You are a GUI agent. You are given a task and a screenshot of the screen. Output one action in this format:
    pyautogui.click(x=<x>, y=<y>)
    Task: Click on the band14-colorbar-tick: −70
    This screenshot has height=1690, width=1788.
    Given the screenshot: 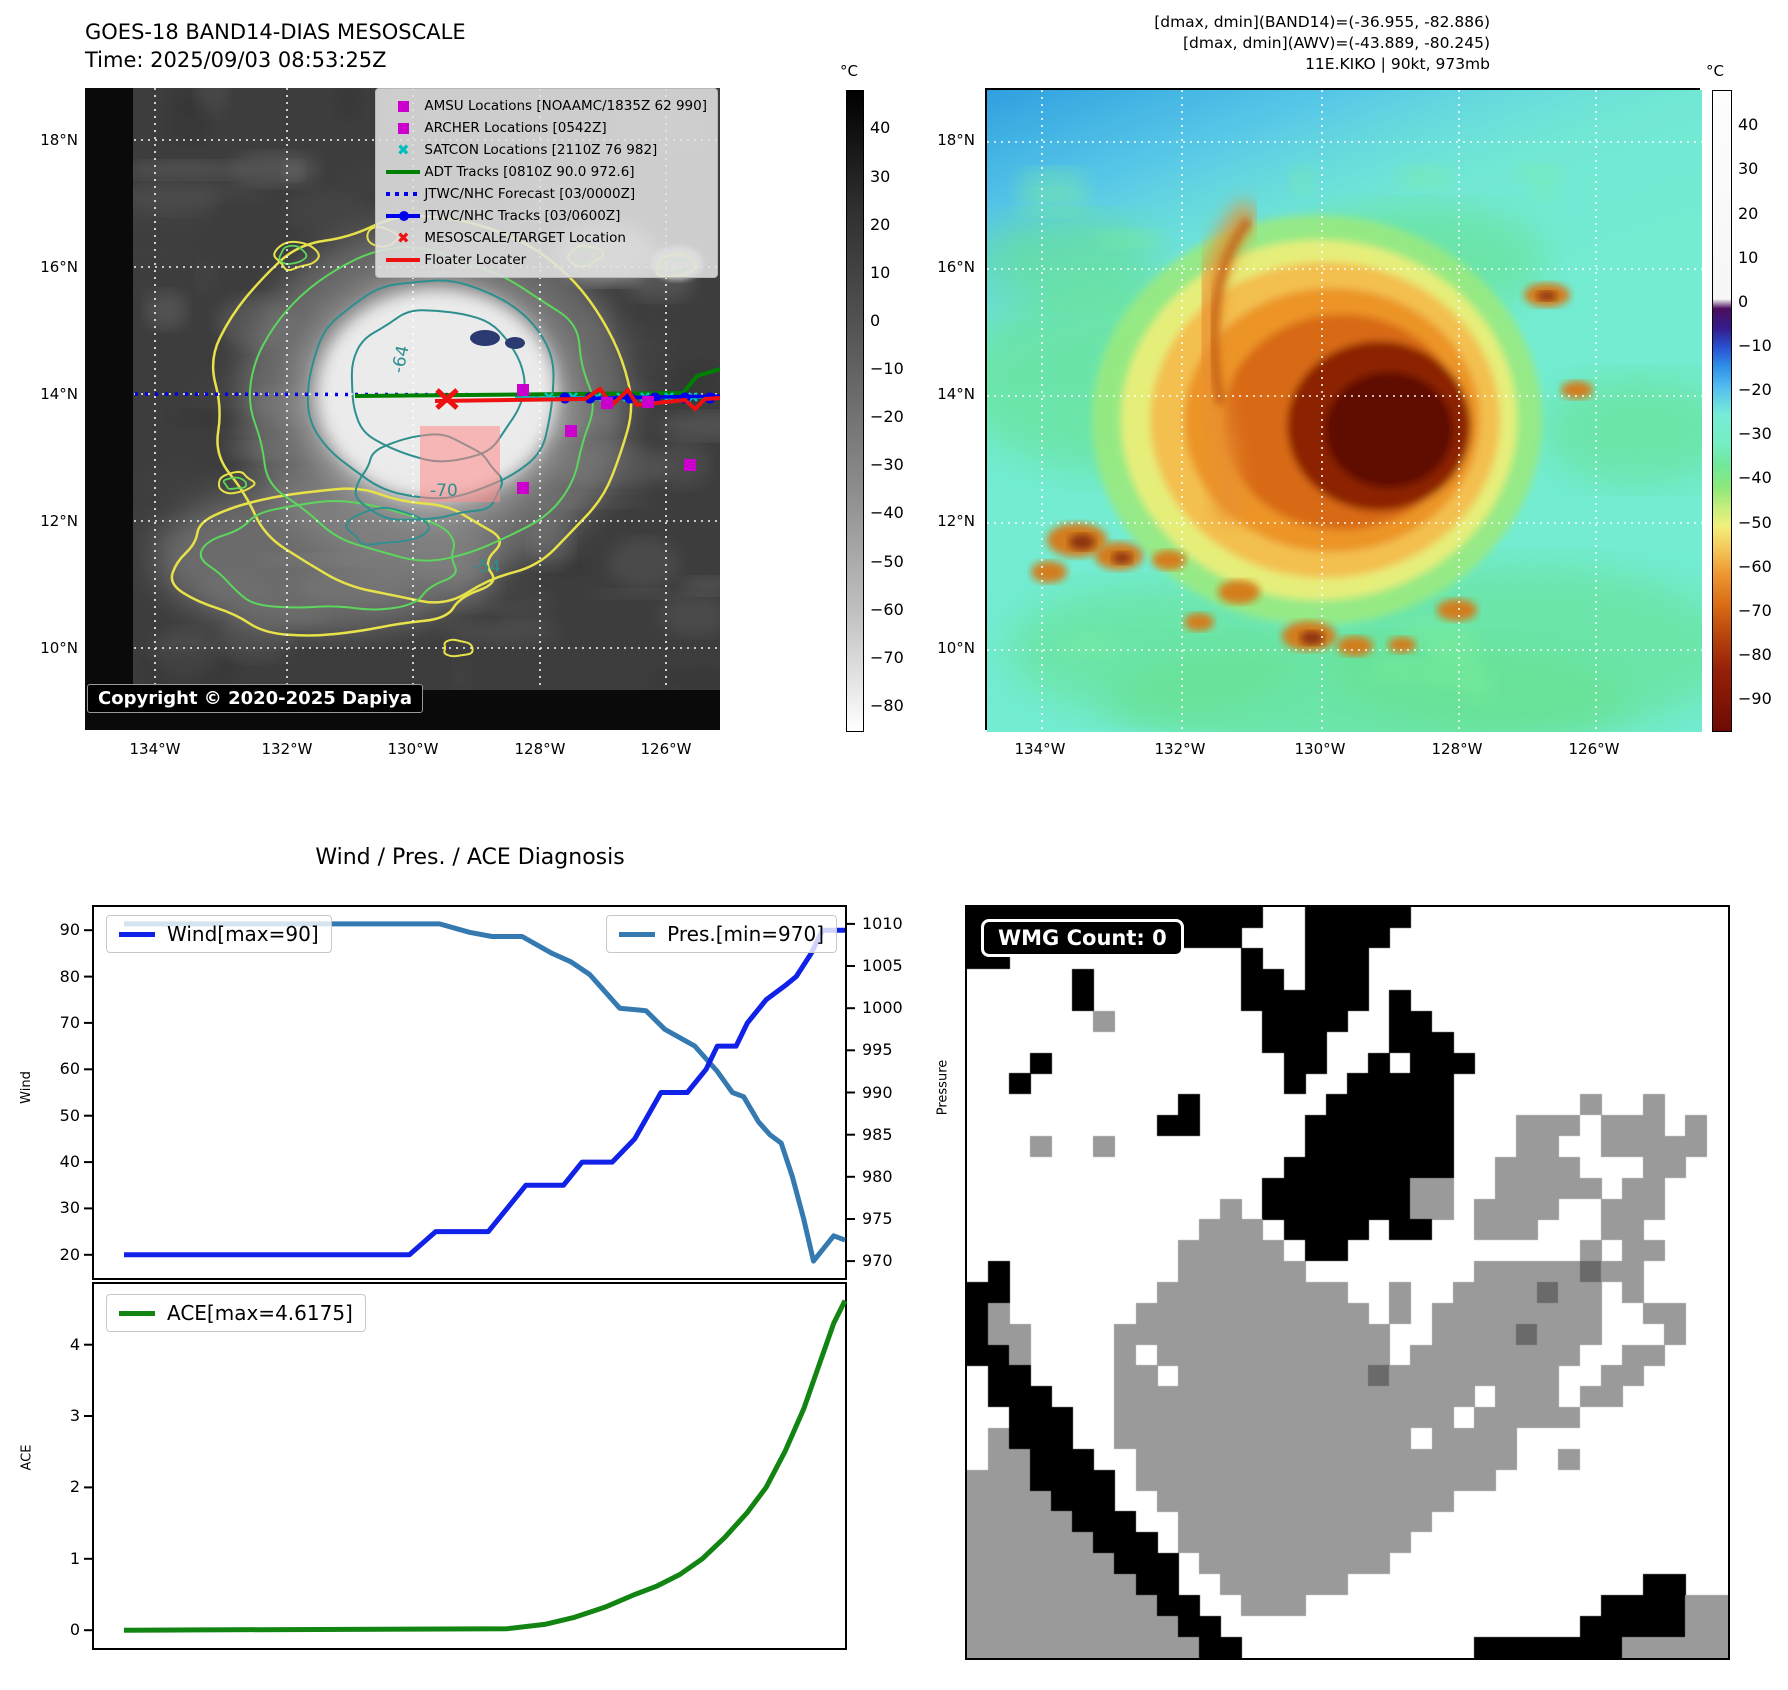 What is the action you would take?
    pyautogui.click(x=887, y=657)
    